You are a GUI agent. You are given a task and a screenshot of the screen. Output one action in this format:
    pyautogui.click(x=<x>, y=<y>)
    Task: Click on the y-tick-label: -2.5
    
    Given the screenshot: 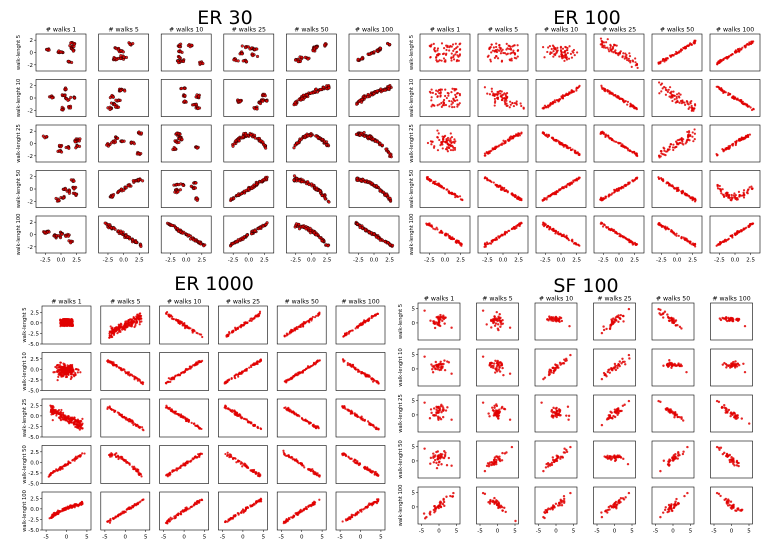 What is the action you would take?
    pyautogui.click(x=33, y=381)
    